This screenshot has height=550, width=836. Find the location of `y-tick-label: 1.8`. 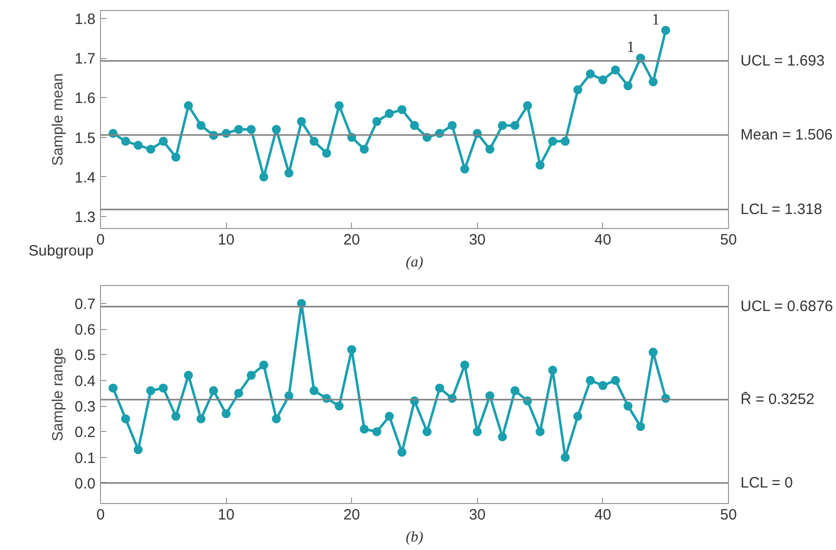

y-tick-label: 1.8 is located at coordinates (85, 19).